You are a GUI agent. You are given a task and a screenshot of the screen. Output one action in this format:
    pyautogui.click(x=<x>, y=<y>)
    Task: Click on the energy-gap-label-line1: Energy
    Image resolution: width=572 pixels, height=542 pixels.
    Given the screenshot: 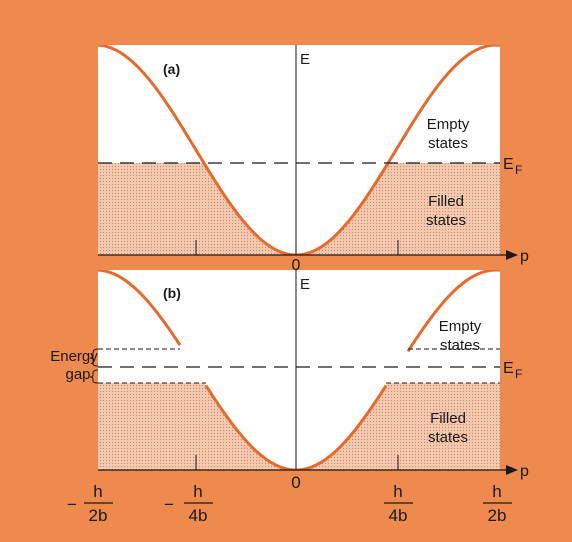 What is the action you would take?
    pyautogui.click(x=74, y=356)
    